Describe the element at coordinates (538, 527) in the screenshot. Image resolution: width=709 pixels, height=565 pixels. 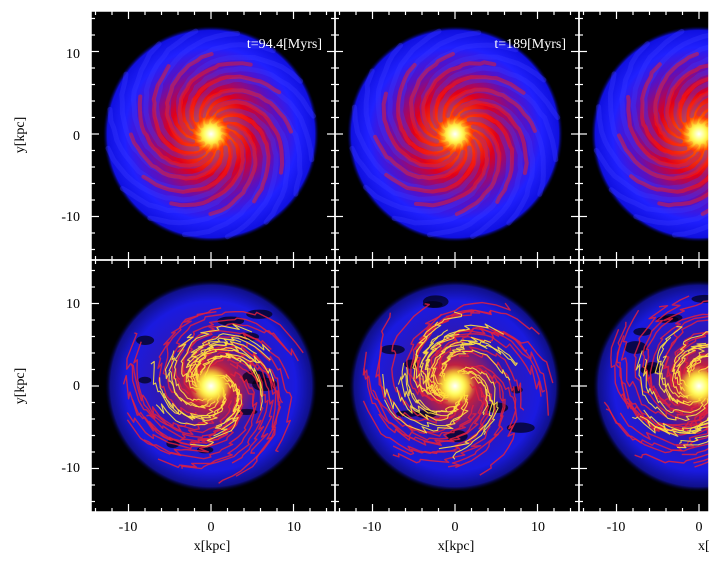
I see `x-tick-label: 10` at that location.